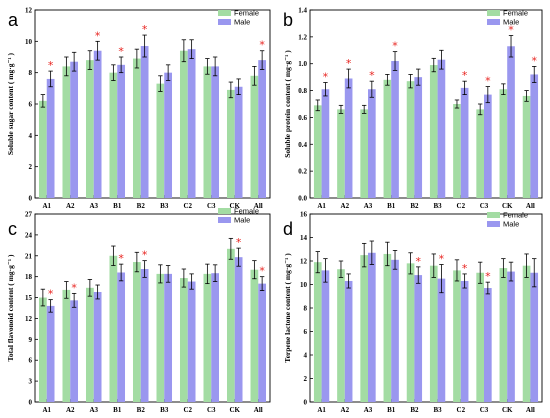  I want to click on y-tick-label: 3, so click(31, 382).